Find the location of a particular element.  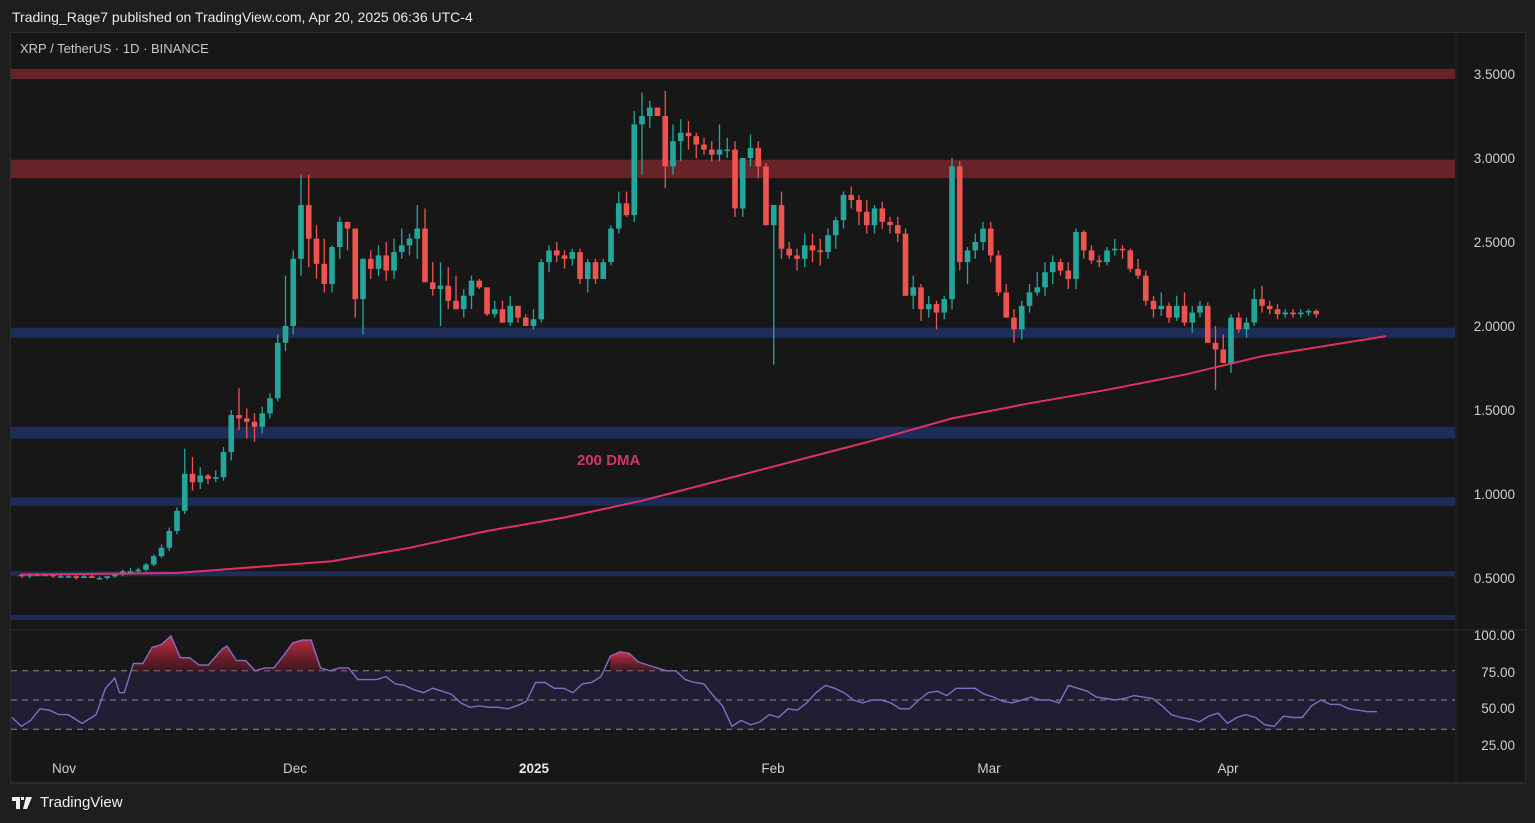

tradingview-logo: TradingView is located at coordinates (67, 802).